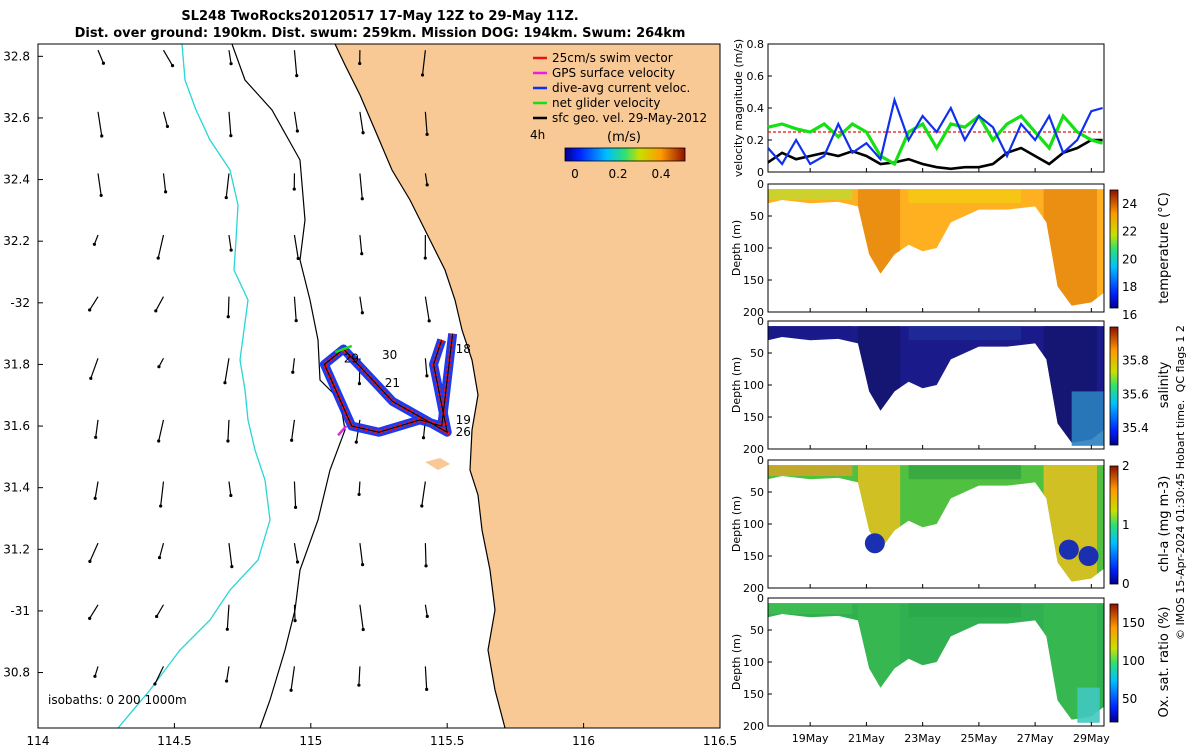 This screenshot has width=1200, height=750. What do you see at coordinates (575, 174) in the screenshot?
I see `colorbar-tick-0: 0` at bounding box center [575, 174].